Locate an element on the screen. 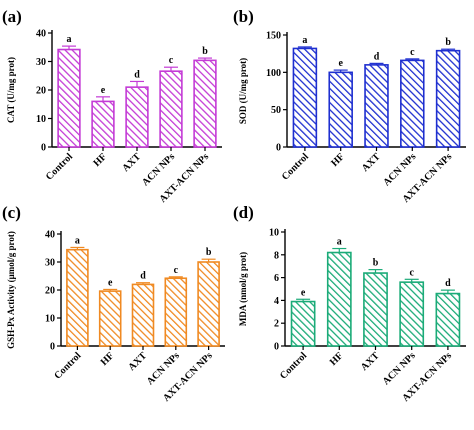 The height and width of the screenshot is (430, 474). y-tick-label: 50 is located at coordinates (276, 110).